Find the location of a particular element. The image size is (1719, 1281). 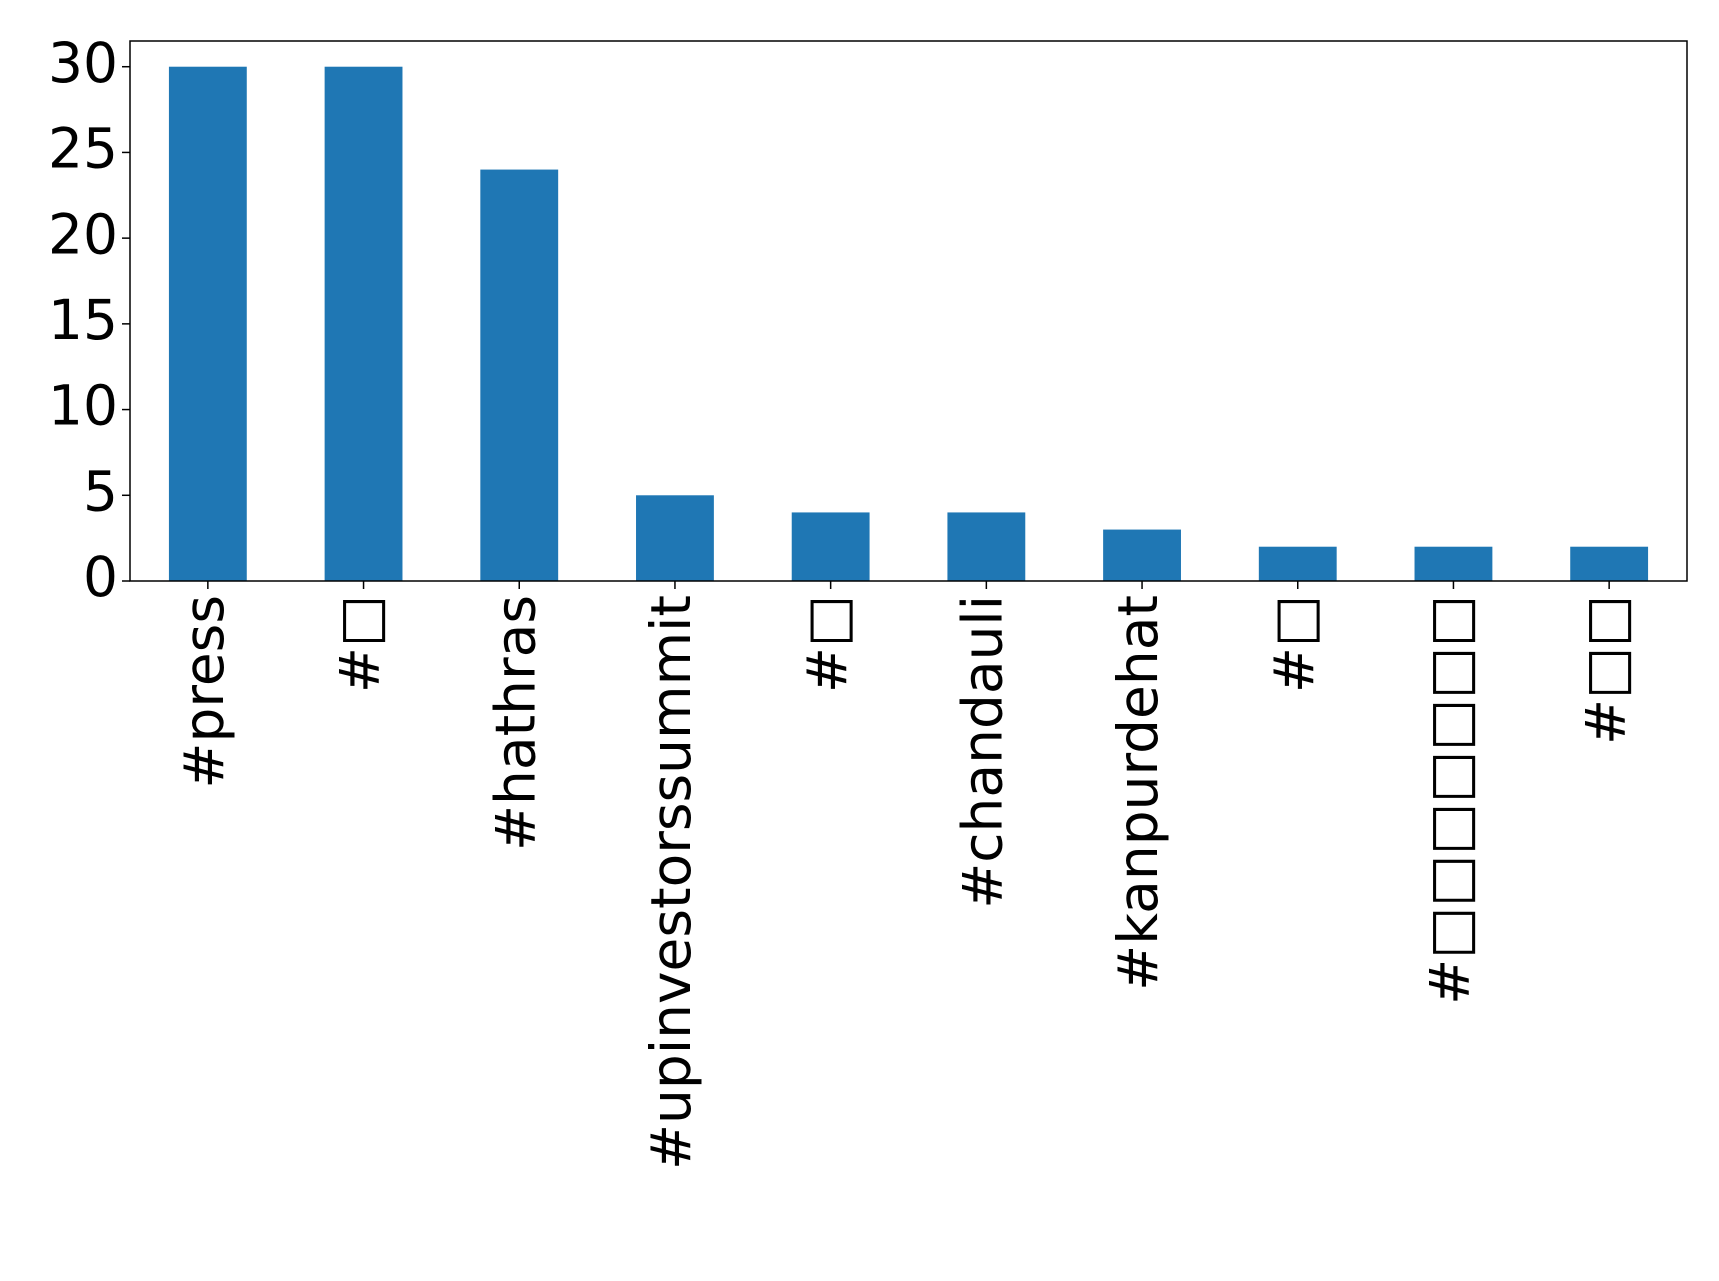

x-tick-label: #upinvestorssummit is located at coordinates (671, 882).